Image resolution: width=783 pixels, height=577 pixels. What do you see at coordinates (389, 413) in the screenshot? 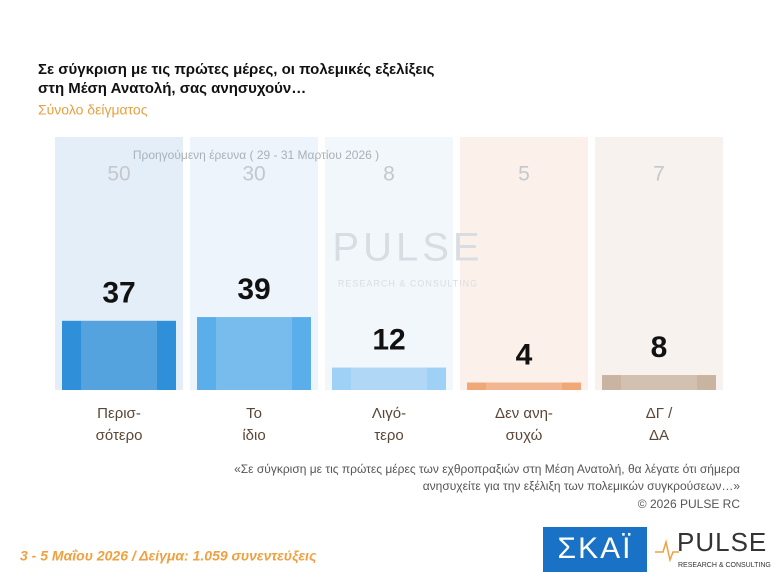
I see `x-tick-label: Λιγό-` at bounding box center [389, 413].